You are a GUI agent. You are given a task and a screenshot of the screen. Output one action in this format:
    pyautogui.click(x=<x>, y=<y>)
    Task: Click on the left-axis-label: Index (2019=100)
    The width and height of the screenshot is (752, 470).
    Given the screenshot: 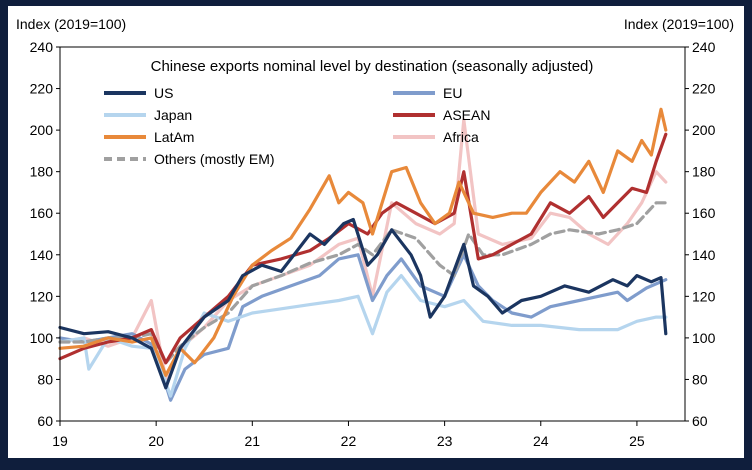 What is the action you would take?
    pyautogui.click(x=71, y=24)
    